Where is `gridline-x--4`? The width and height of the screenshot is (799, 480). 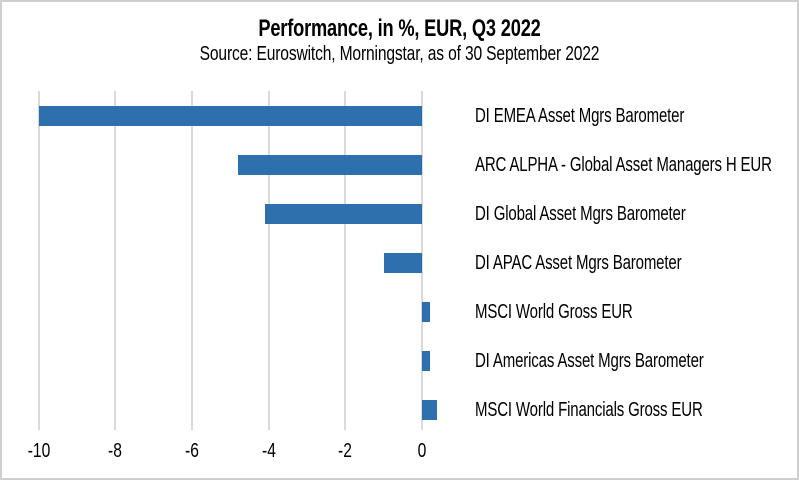 gridline-x--4 is located at coordinates (268, 260).